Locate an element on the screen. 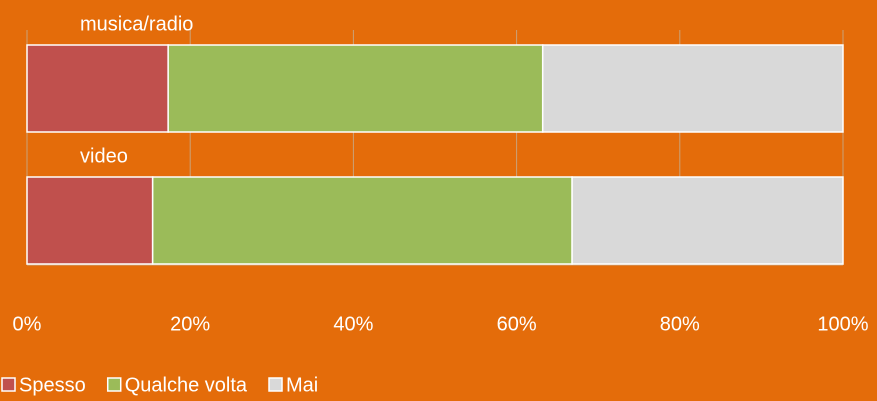 The height and width of the screenshot is (401, 877). x-tick-label: 20% is located at coordinates (190, 324).